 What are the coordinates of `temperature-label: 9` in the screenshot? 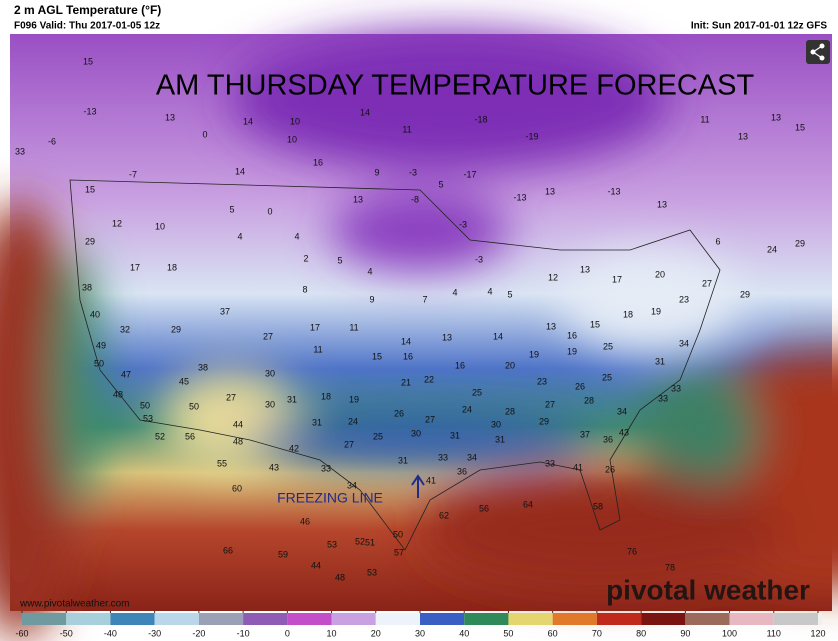 It's located at (376, 172).